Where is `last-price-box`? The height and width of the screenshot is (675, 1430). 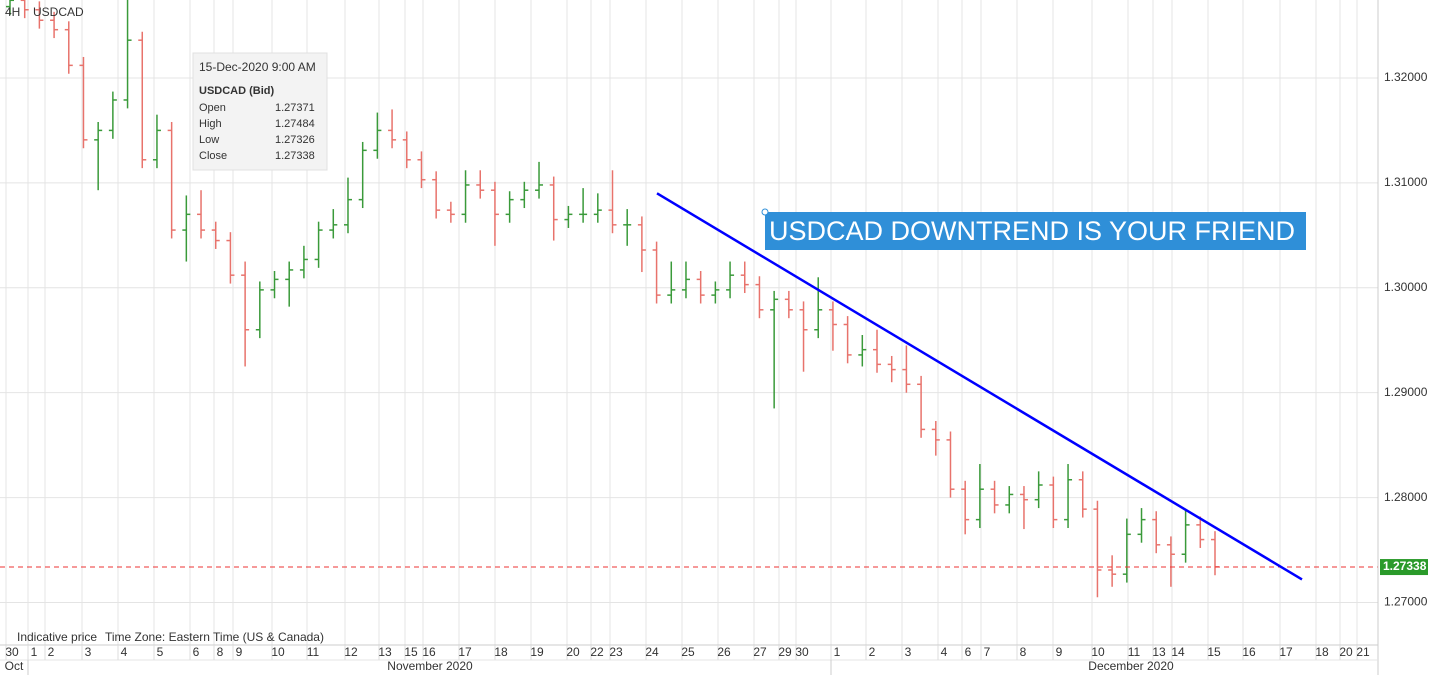 last-price-box is located at coordinates (1404, 567).